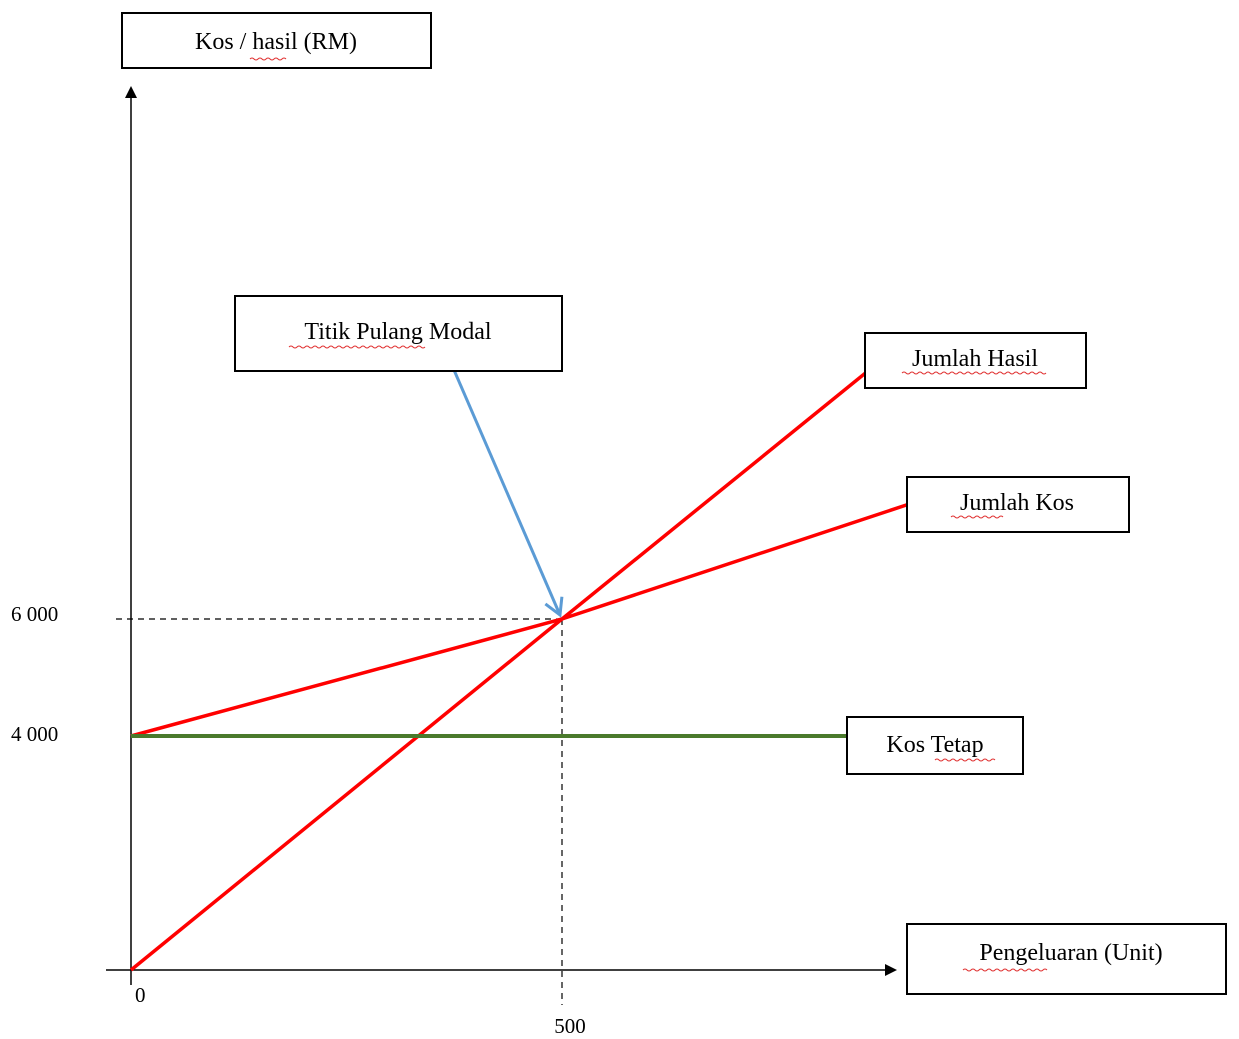 The image size is (1239, 1039). I want to click on legend-label-jumlah-kos: Jumlah Kos, so click(1017, 503).